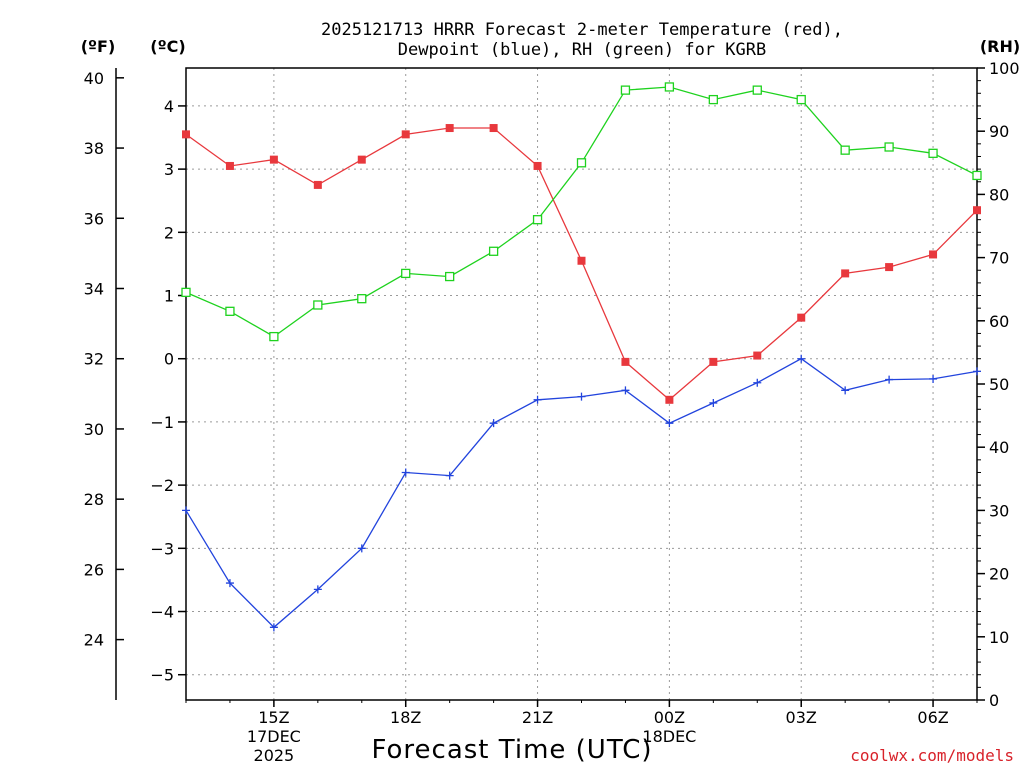  I want to click on rh-tick-label: 90, so click(999, 131).